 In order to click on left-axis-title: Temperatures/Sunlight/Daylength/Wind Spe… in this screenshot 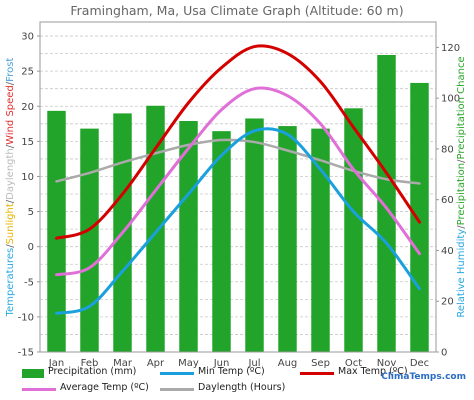, I will do `click(10, 188)`.